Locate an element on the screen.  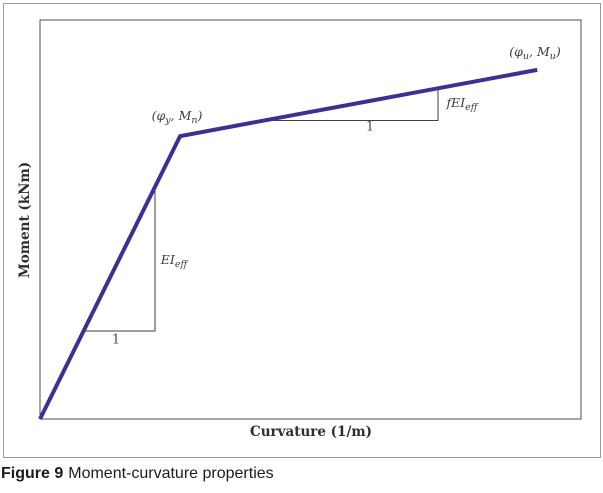
yield-label-mid: , M is located at coordinates (181, 116).